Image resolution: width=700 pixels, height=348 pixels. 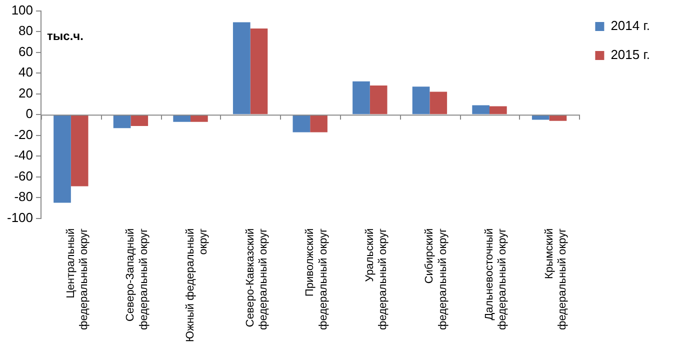 I want to click on y-axis-title: тыс.ч., so click(x=65, y=36).